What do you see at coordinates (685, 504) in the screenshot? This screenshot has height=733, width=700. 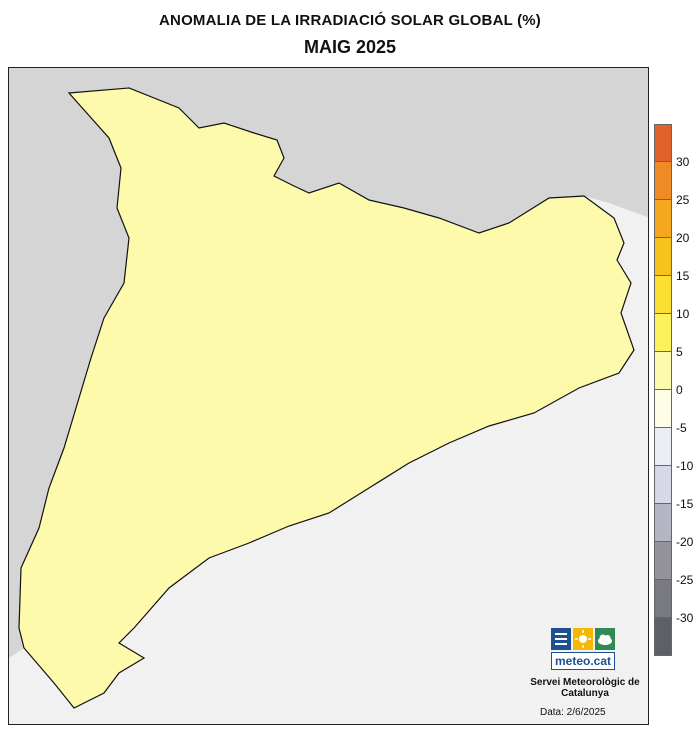 I see `legend-label: -15` at bounding box center [685, 504].